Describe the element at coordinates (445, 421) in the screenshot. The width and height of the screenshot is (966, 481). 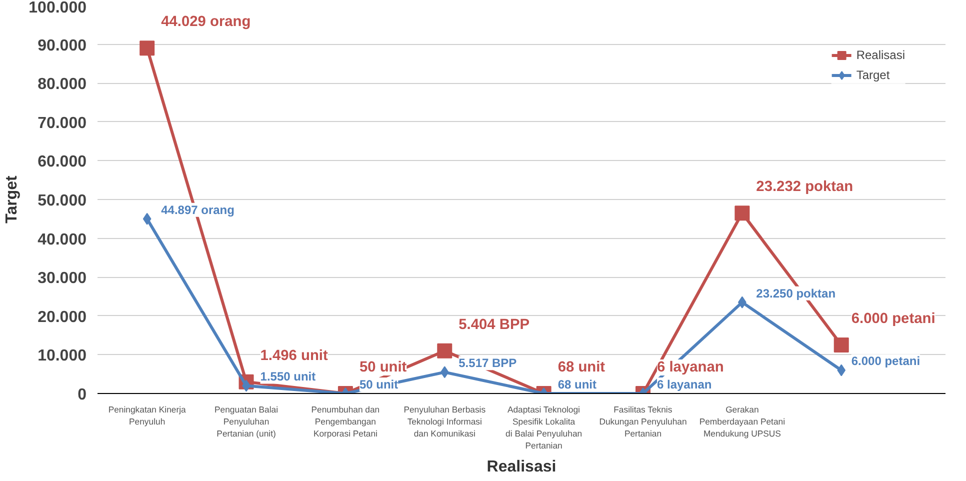
I see `x-tick-label: Penyuluhan Berbasis Teknologi Informasi dan Komunikasi` at that location.